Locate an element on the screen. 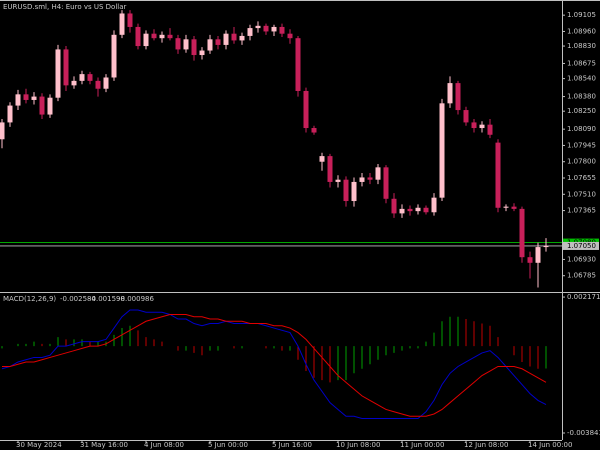 Image resolution: width=600 pixels, height=450 pixels. y-tick-label: -0.003841 is located at coordinates (583, 433).